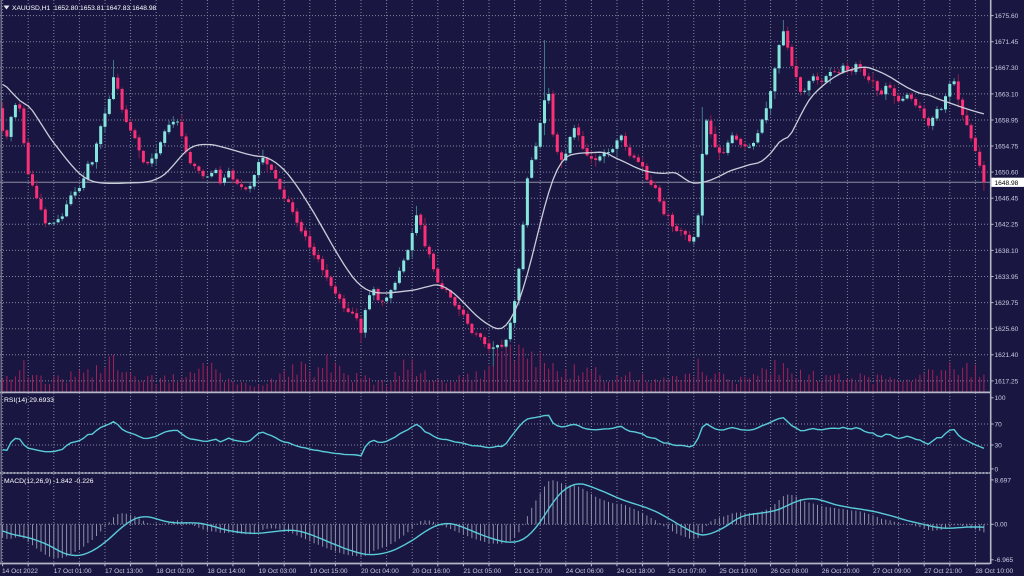  What do you see at coordinates (1007, 146) in the screenshot?
I see `svg-text: 1654.75` at bounding box center [1007, 146].